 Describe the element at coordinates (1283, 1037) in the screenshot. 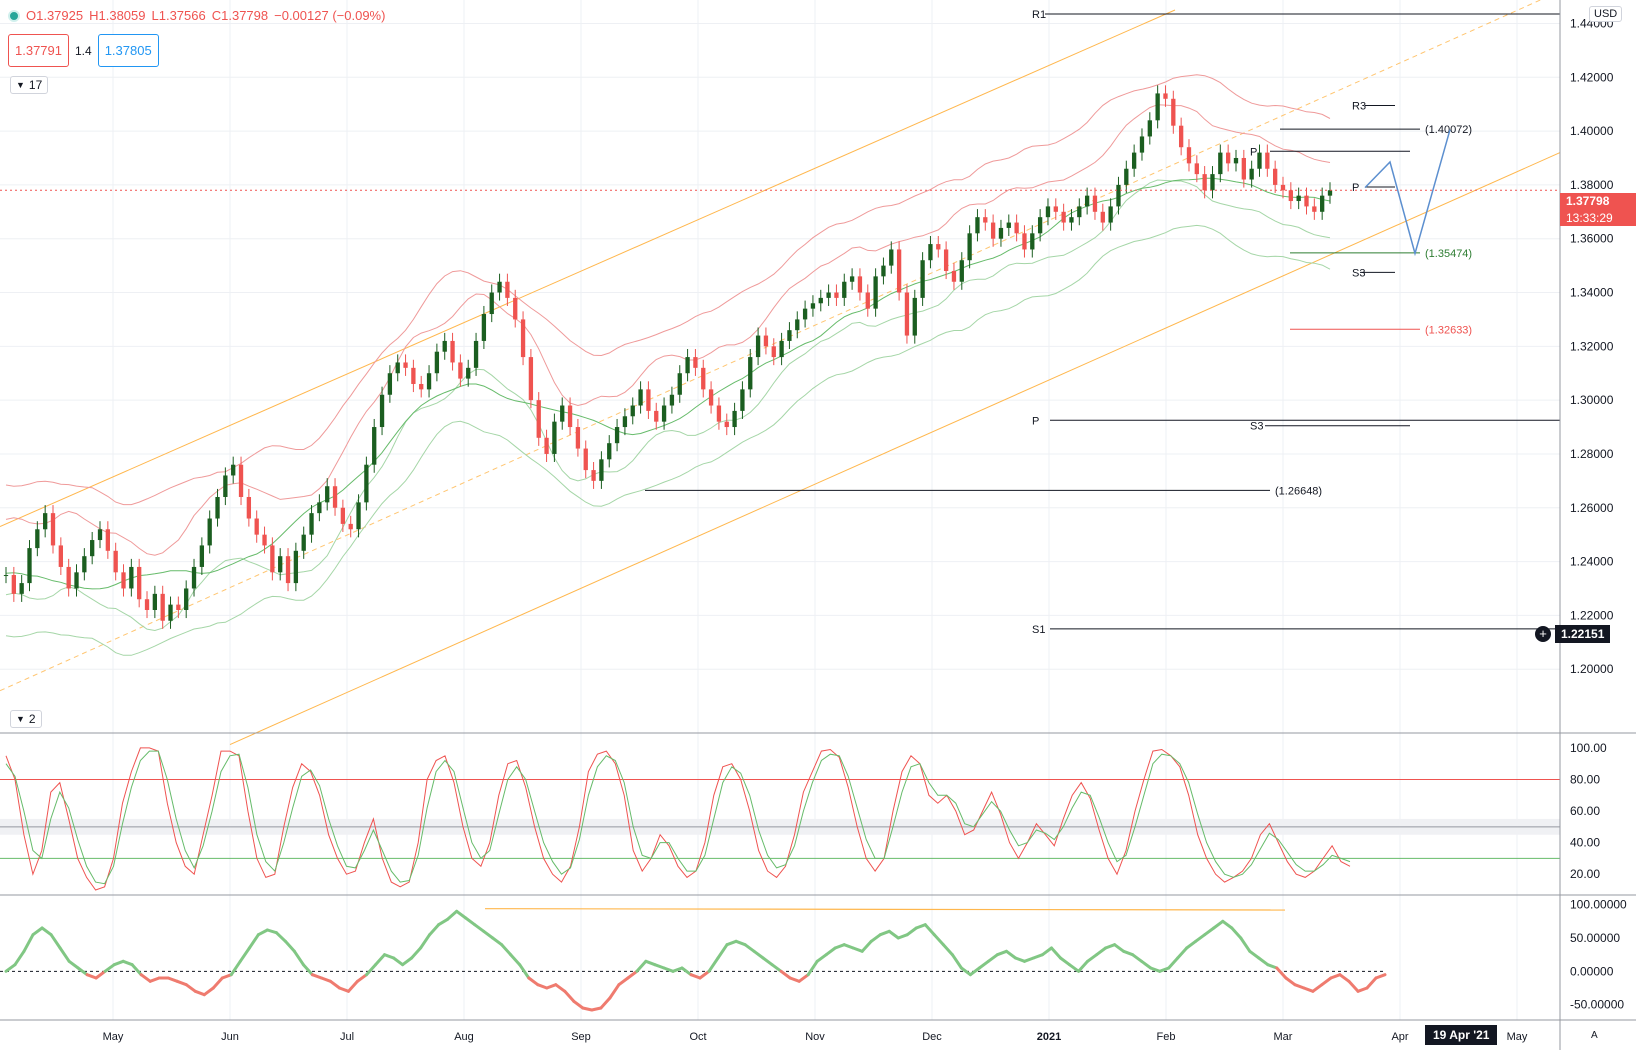

I see `x-tick-label: Mar` at that location.